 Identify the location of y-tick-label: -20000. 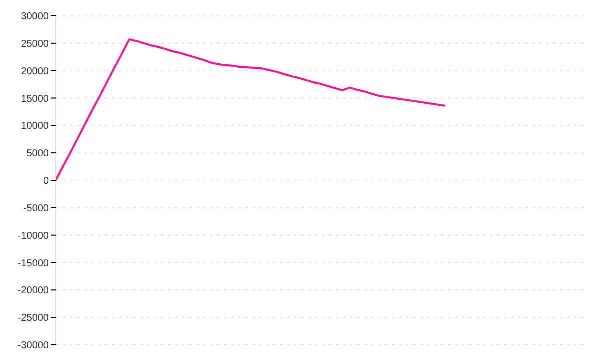
(34, 291).